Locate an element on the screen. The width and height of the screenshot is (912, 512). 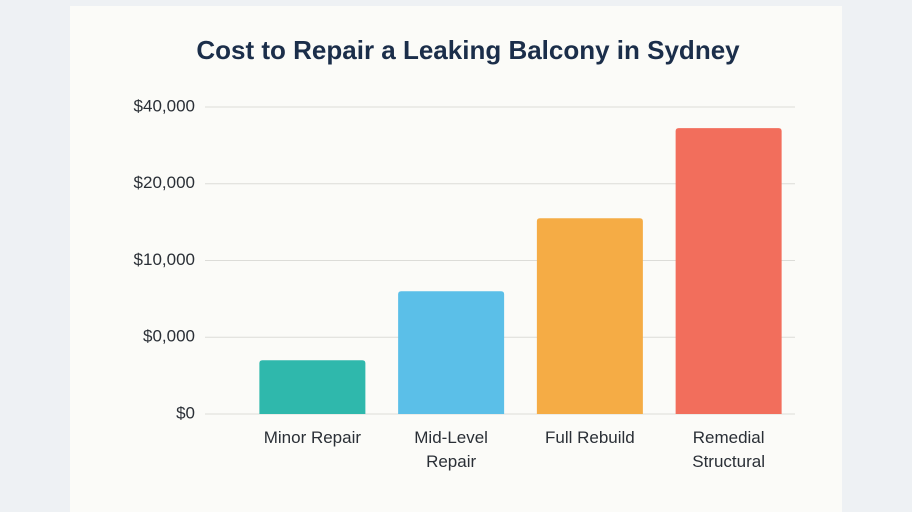
y-tick-label: $20,000 is located at coordinates (164, 182).